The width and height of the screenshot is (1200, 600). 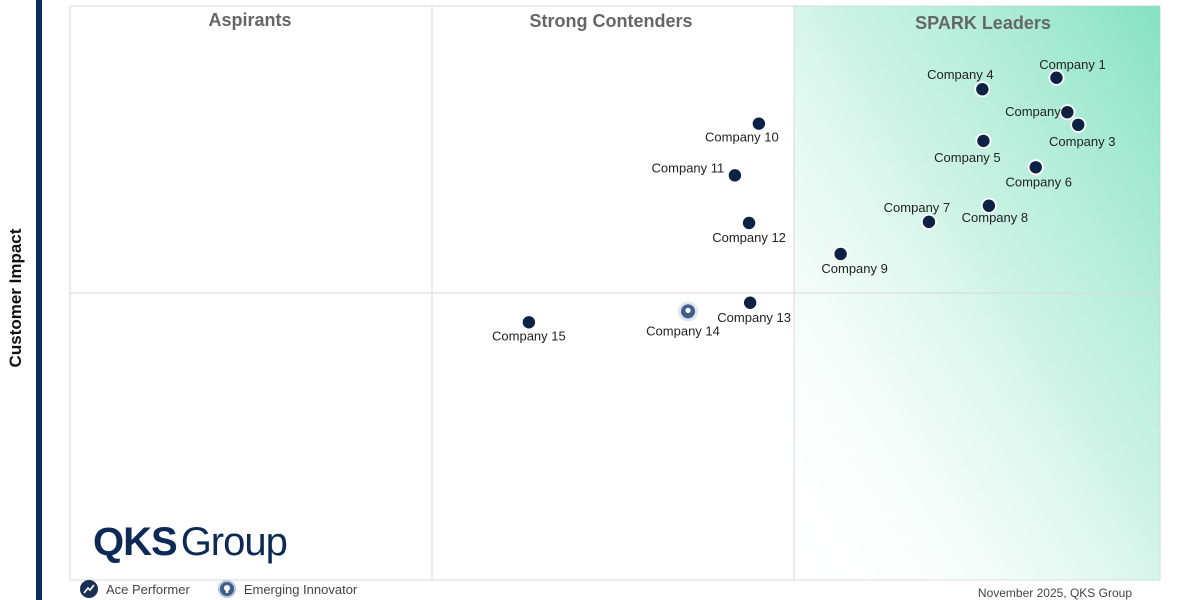 I want to click on footer-date: November 2025, QKS Group, so click(x=1054, y=593).